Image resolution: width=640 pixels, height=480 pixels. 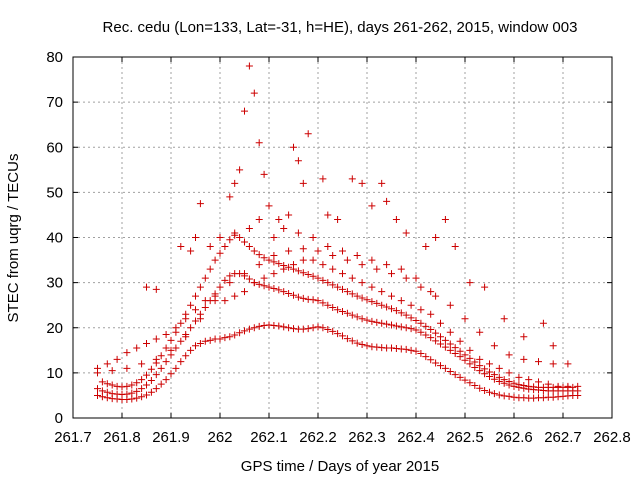 What do you see at coordinates (367, 437) in the screenshot?
I see `x-tick-label: 262.3` at bounding box center [367, 437].